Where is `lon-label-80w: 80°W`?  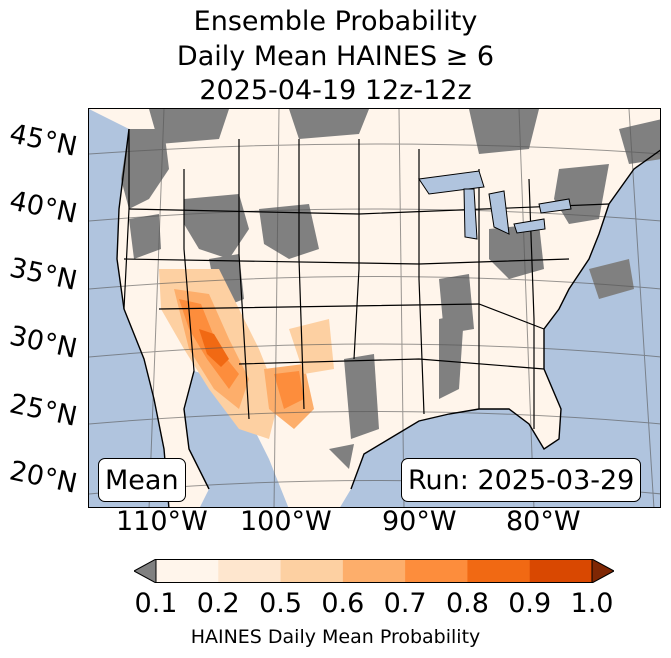
lon-label-80w: 80°W is located at coordinates (543, 521).